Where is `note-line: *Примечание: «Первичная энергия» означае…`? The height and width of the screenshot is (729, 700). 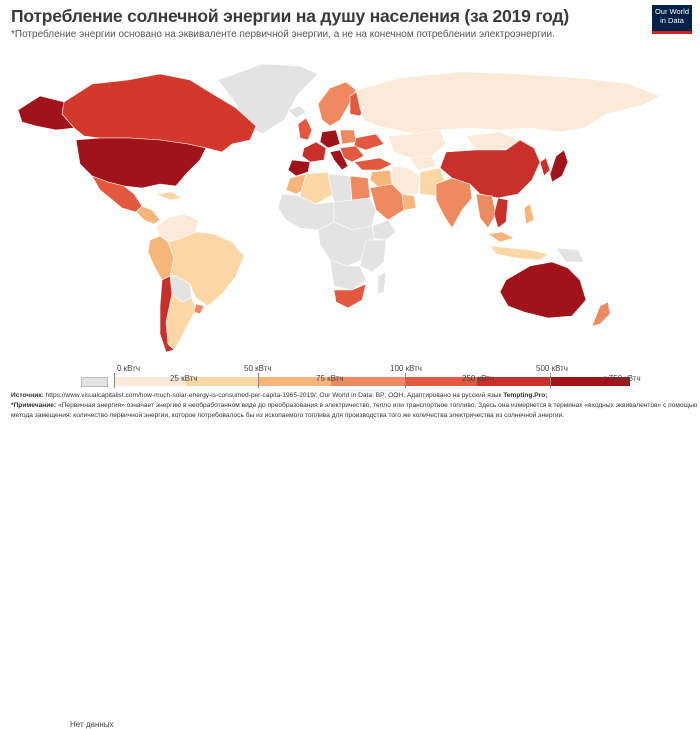 note-line: *Примечание: «Первичная энергия» означае… is located at coordinates (354, 406).